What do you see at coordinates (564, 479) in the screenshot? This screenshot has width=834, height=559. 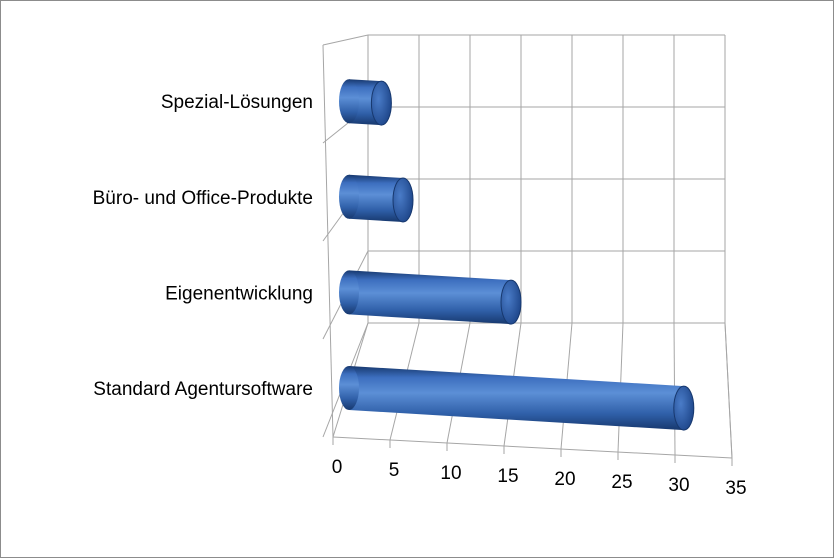 I see `tick-label: 20` at bounding box center [564, 479].